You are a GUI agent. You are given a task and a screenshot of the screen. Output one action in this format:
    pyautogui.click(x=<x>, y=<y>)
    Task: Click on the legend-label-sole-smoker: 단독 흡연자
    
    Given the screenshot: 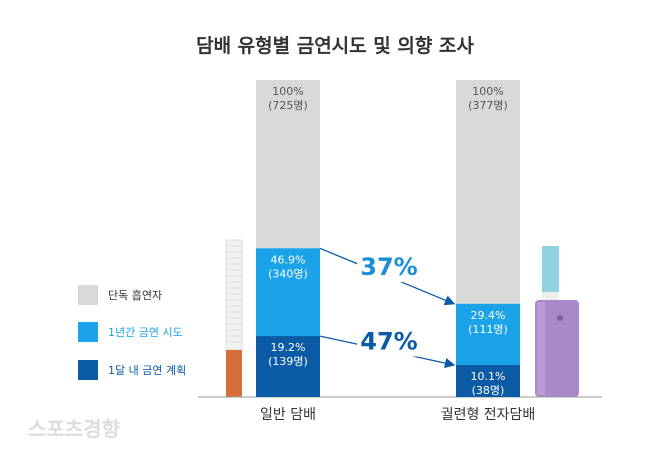 What is the action you would take?
    pyautogui.click(x=135, y=295)
    